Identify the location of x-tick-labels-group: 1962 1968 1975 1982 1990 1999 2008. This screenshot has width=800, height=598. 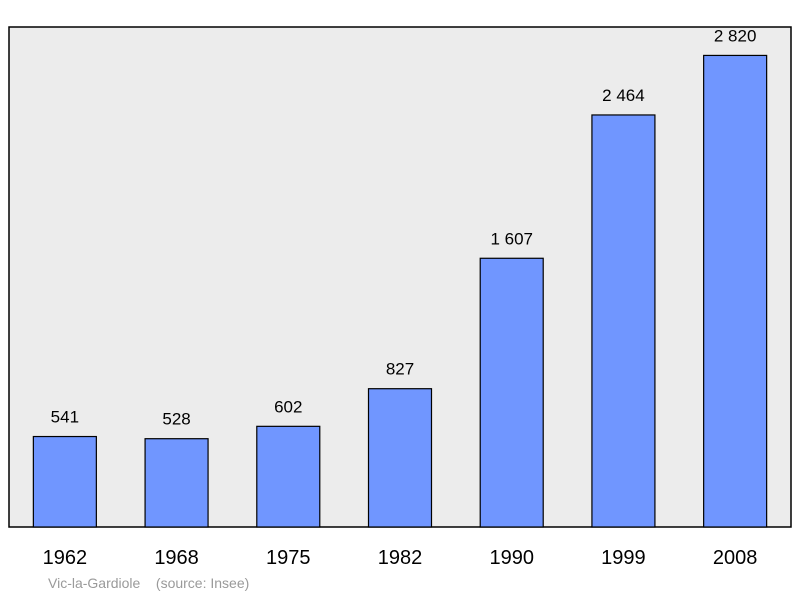
(400, 558).